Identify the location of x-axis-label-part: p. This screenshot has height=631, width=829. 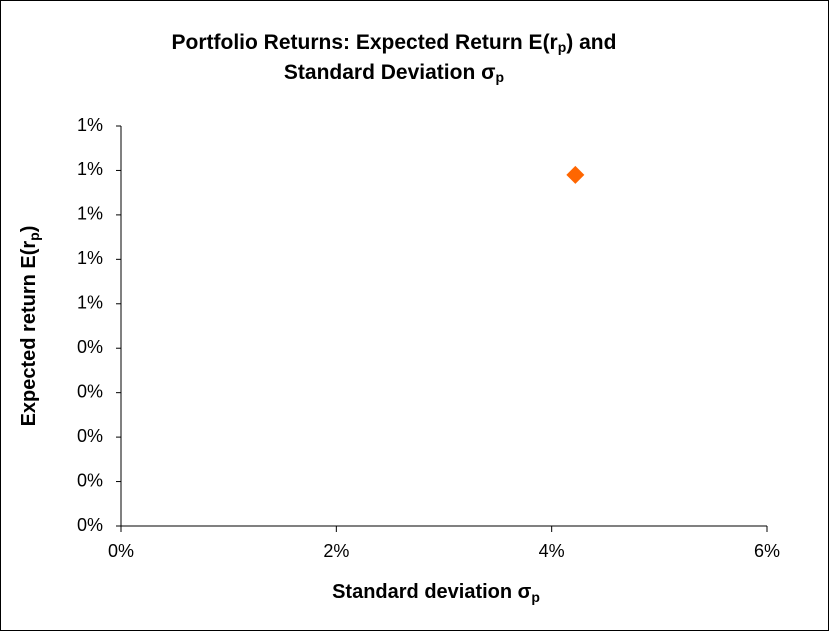
(535, 597).